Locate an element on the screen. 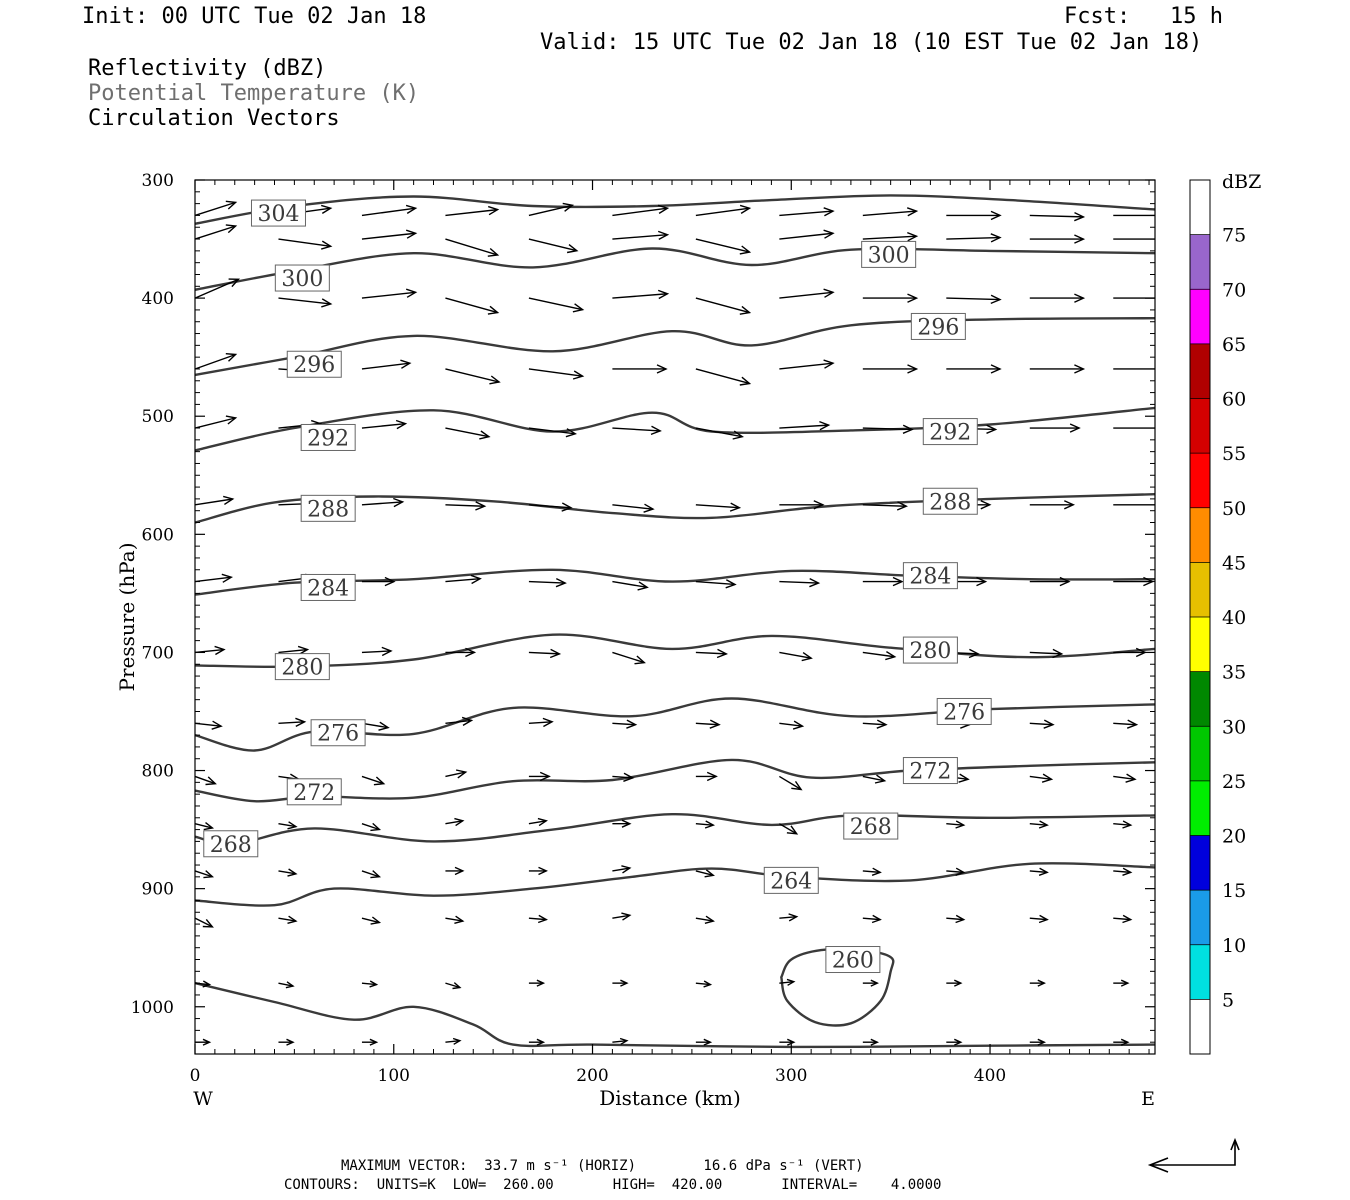 This screenshot has height=1200, width=1350. colorbar-label: 30 is located at coordinates (1234, 727).